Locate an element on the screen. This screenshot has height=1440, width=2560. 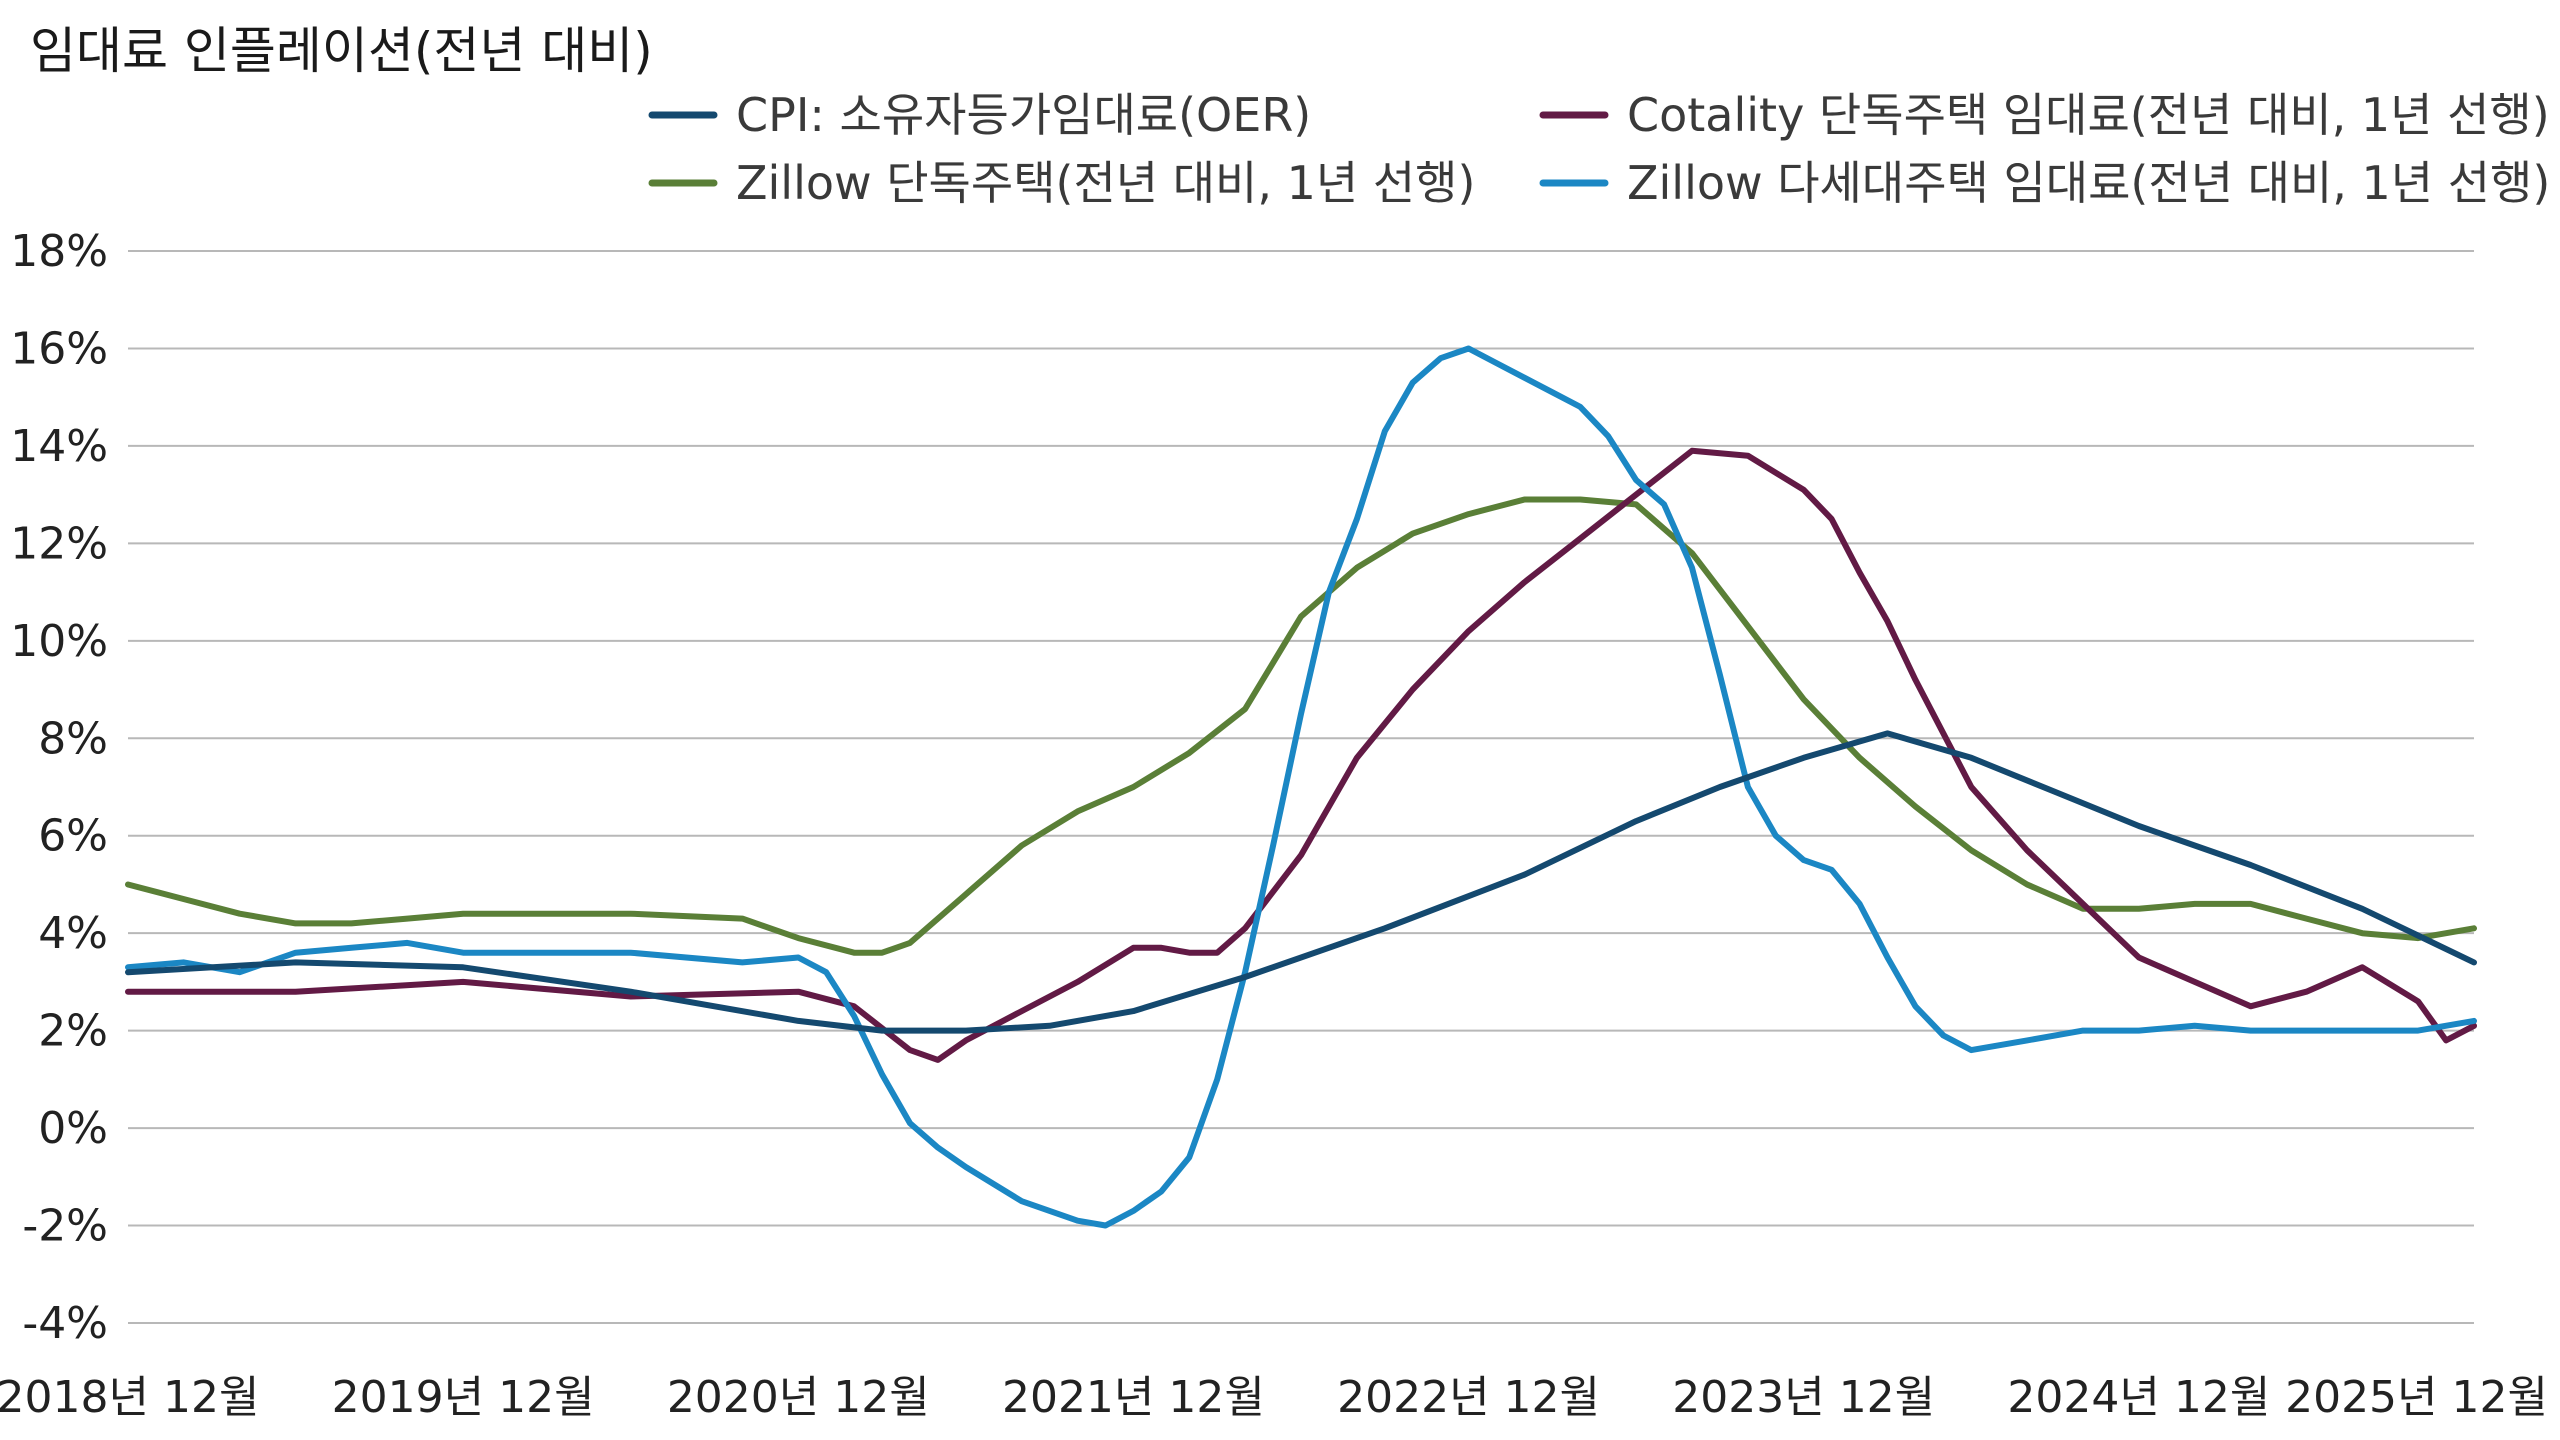
y-tick-label: 8% is located at coordinates (73, 738).